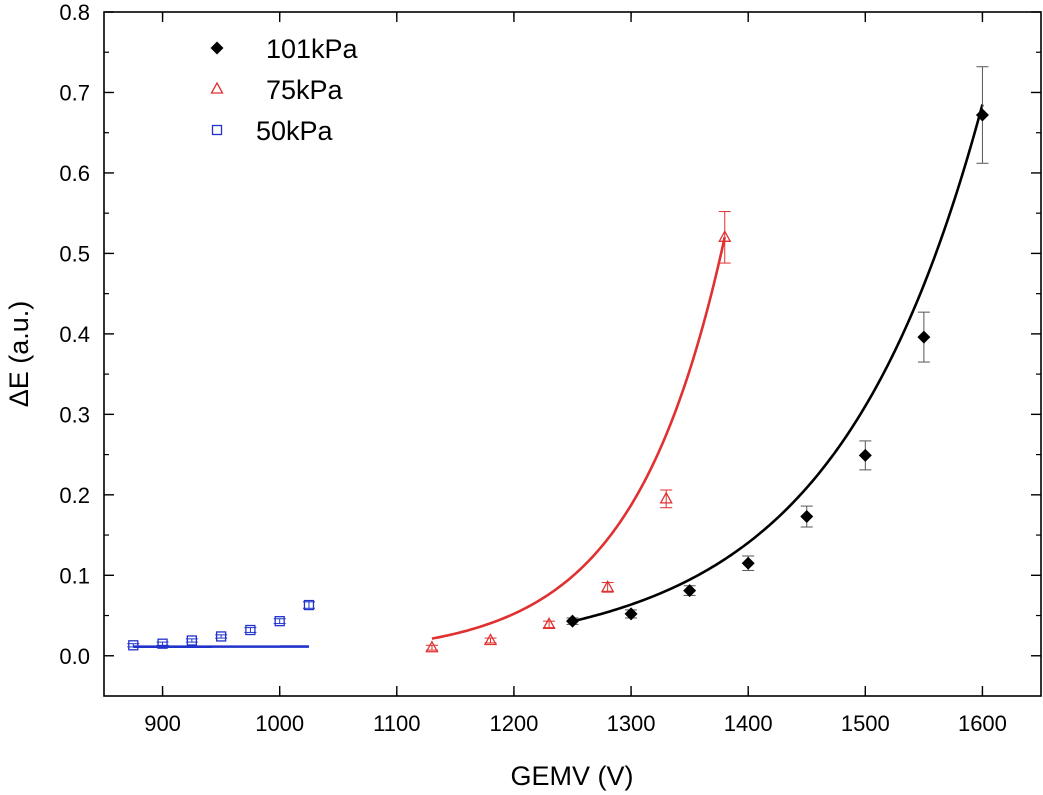 This screenshot has height=795, width=1043. I want to click on y-tick-label: 0.6, so click(74, 173).